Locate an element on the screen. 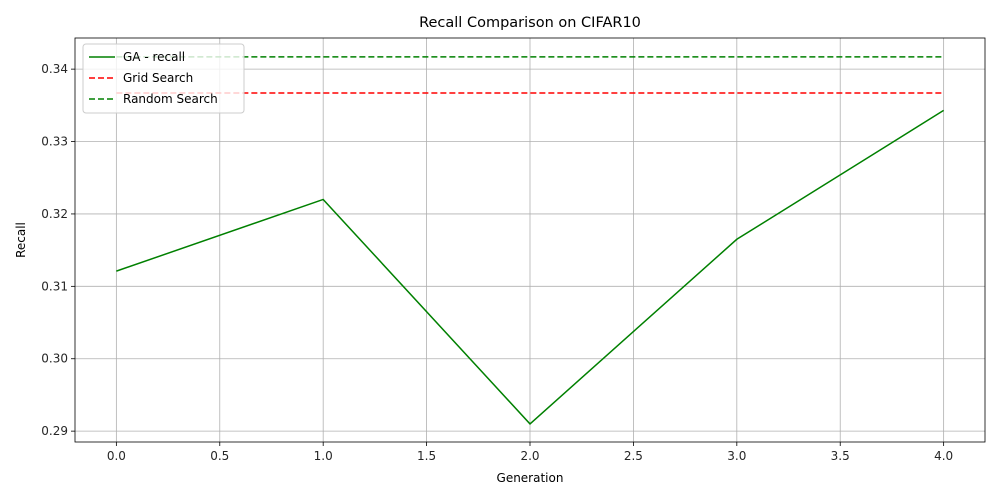 This screenshot has height=500, width=1000. y-tick-label: 0.33 is located at coordinates (54, 142).